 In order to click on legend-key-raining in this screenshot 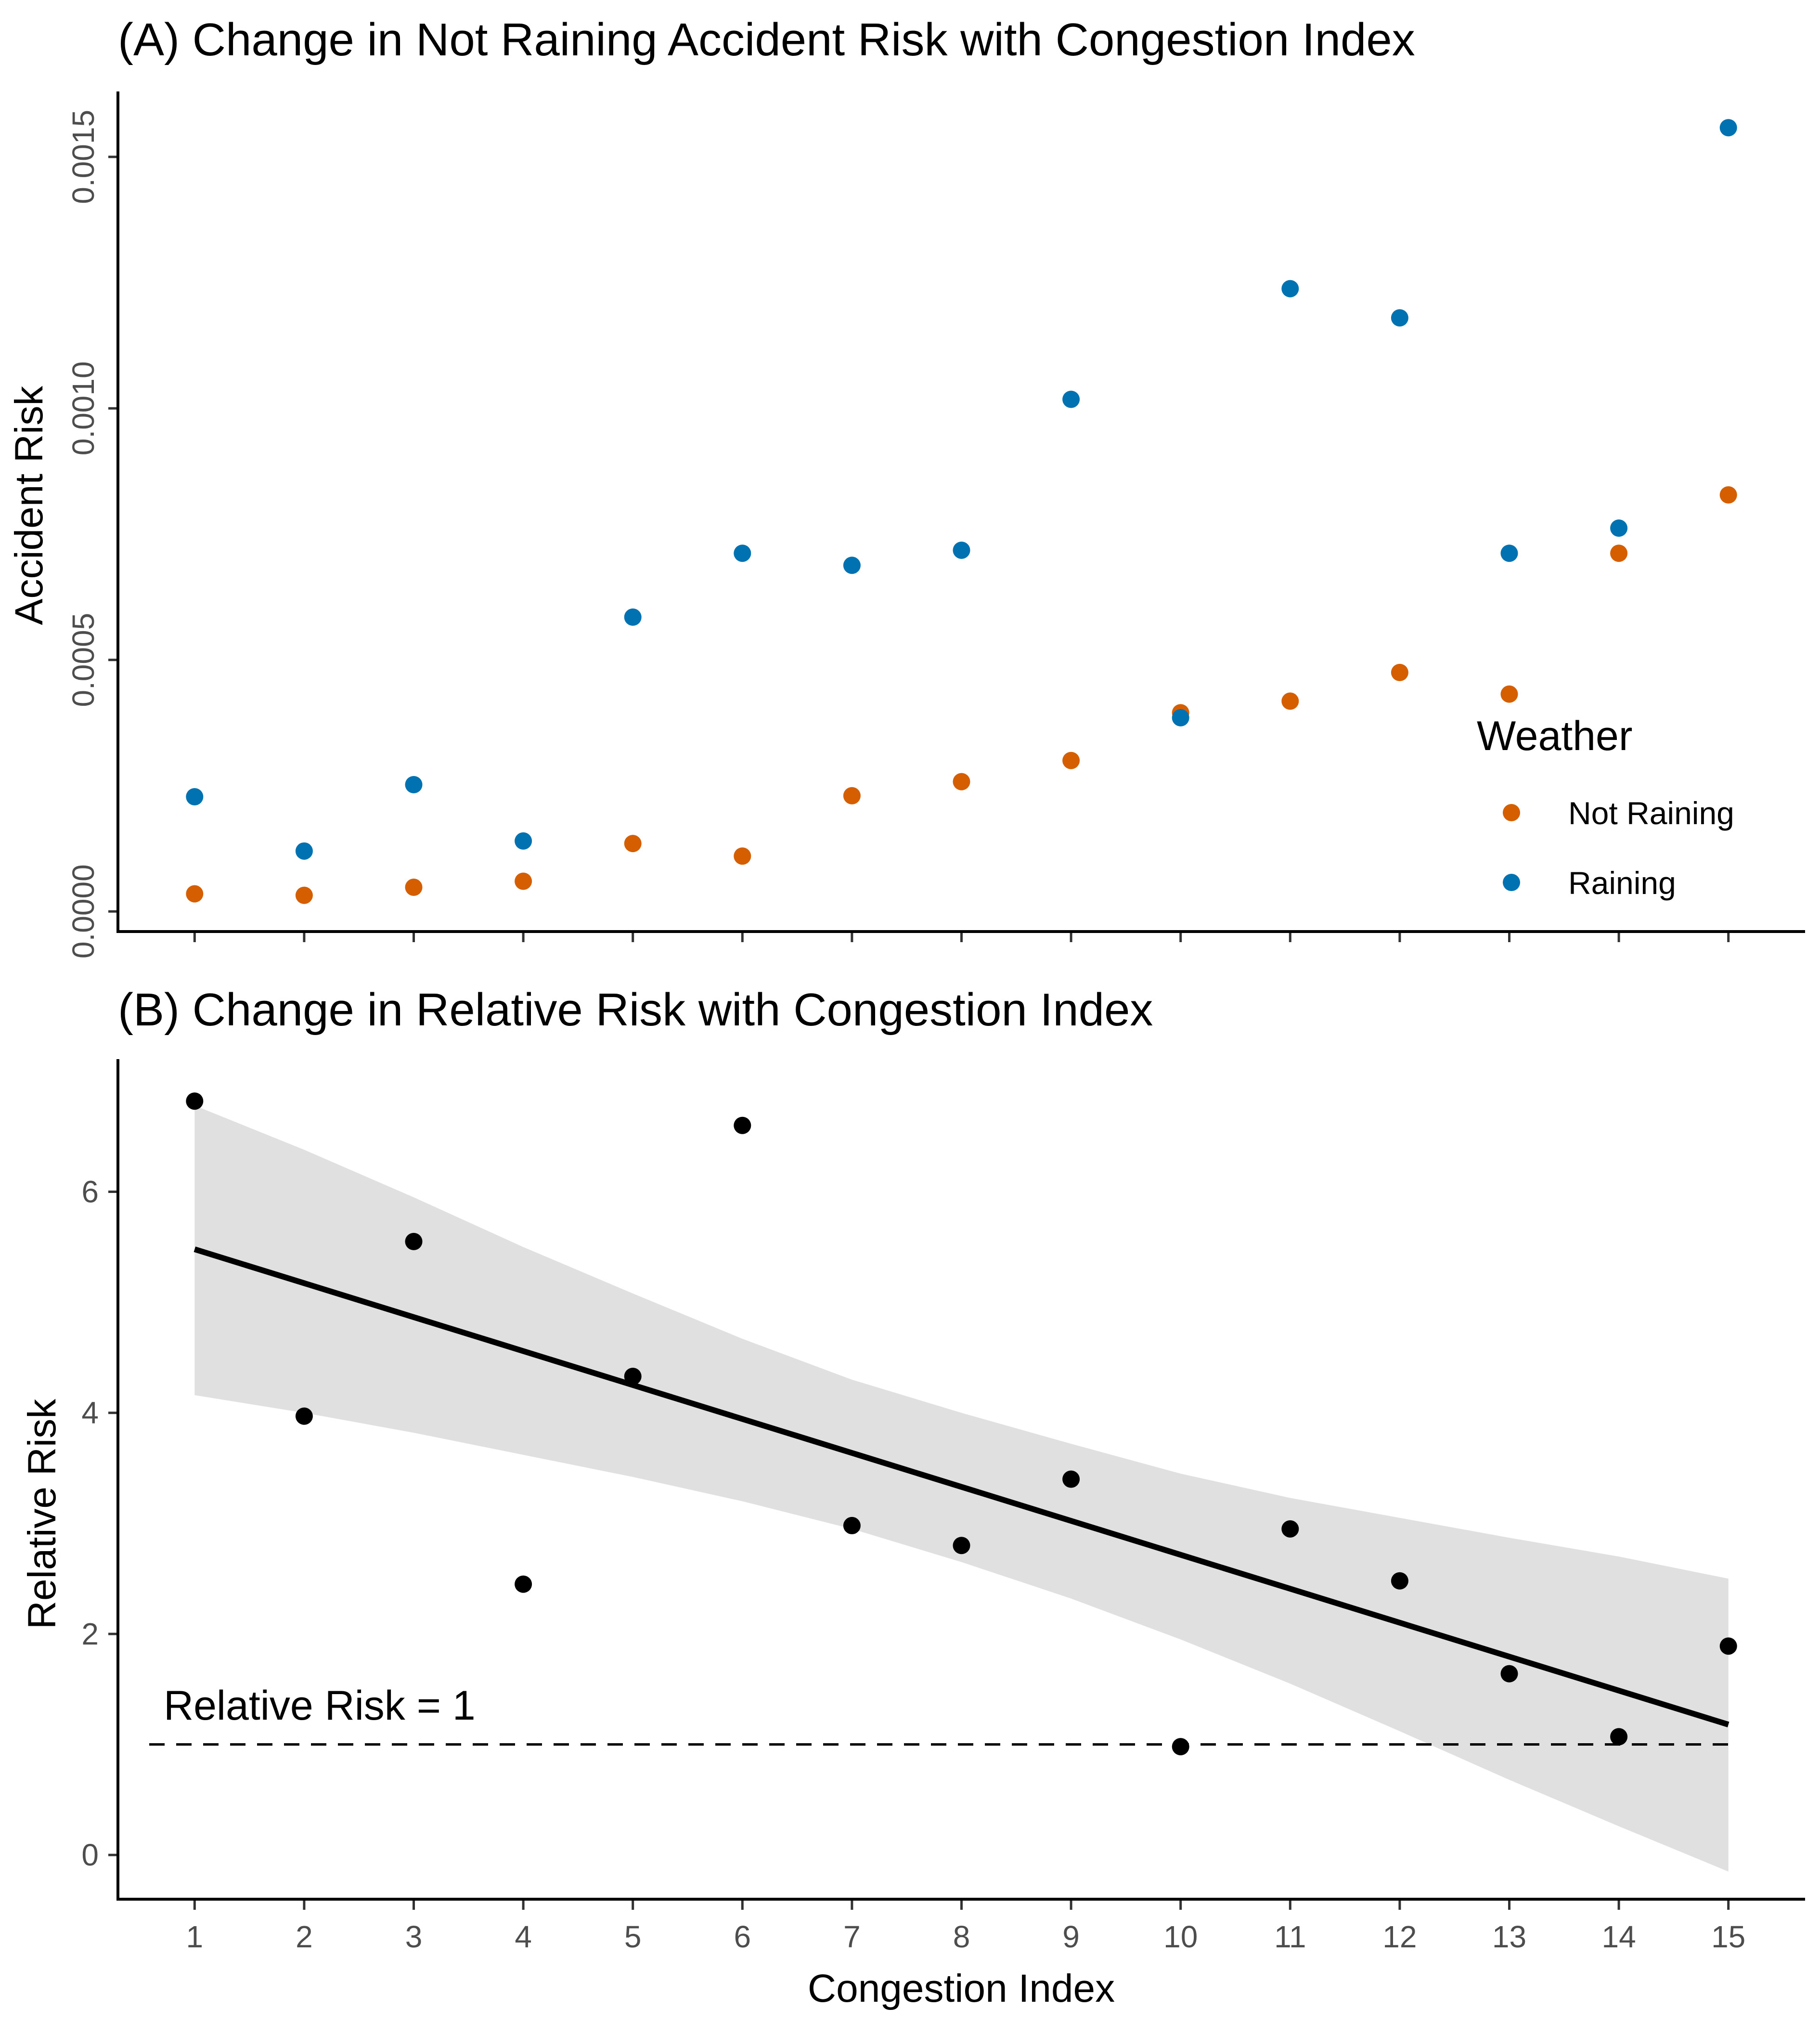, I will do `click(1512, 883)`.